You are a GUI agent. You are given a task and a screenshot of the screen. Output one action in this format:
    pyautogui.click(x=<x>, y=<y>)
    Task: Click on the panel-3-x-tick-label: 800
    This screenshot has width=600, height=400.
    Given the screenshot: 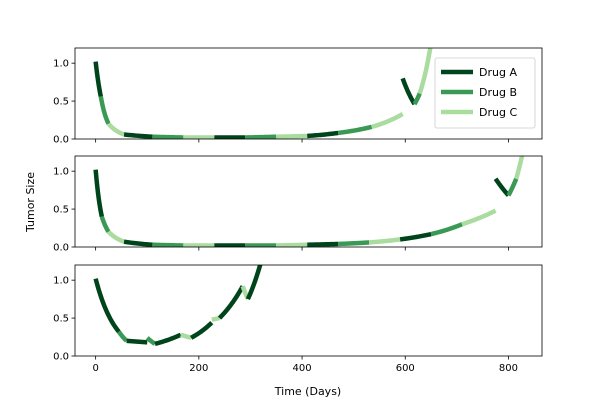 What is the action you would take?
    pyautogui.click(x=508, y=368)
    